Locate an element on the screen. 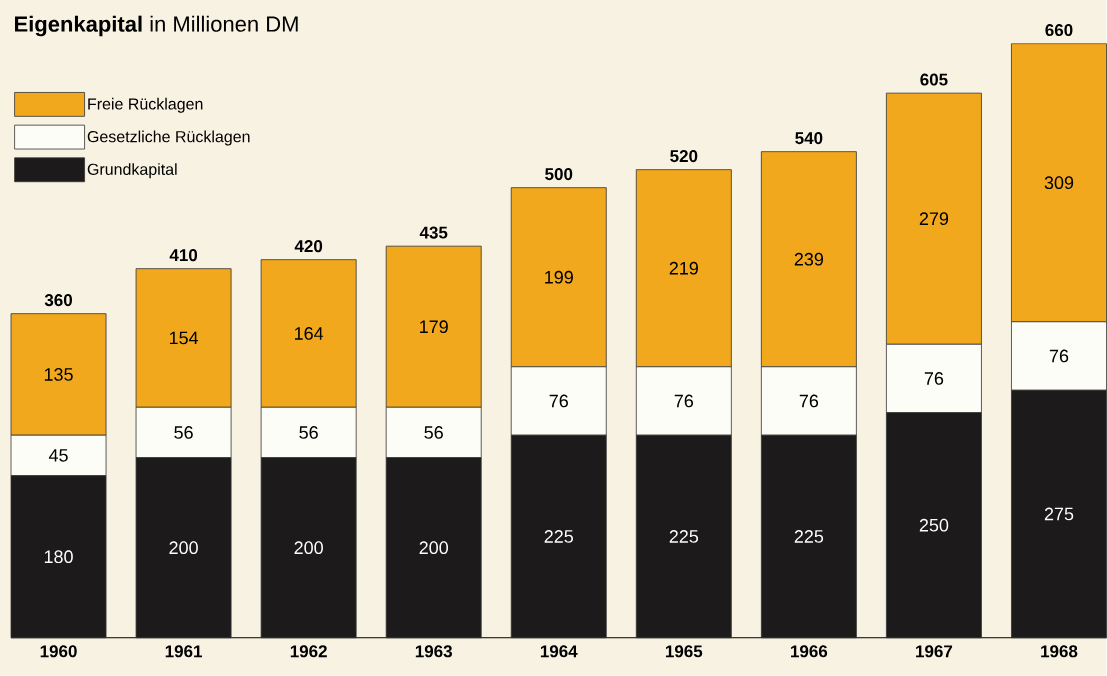 This screenshot has height=676, width=1107. legend-label: Gesetzliche Rücklagen is located at coordinates (168, 138).